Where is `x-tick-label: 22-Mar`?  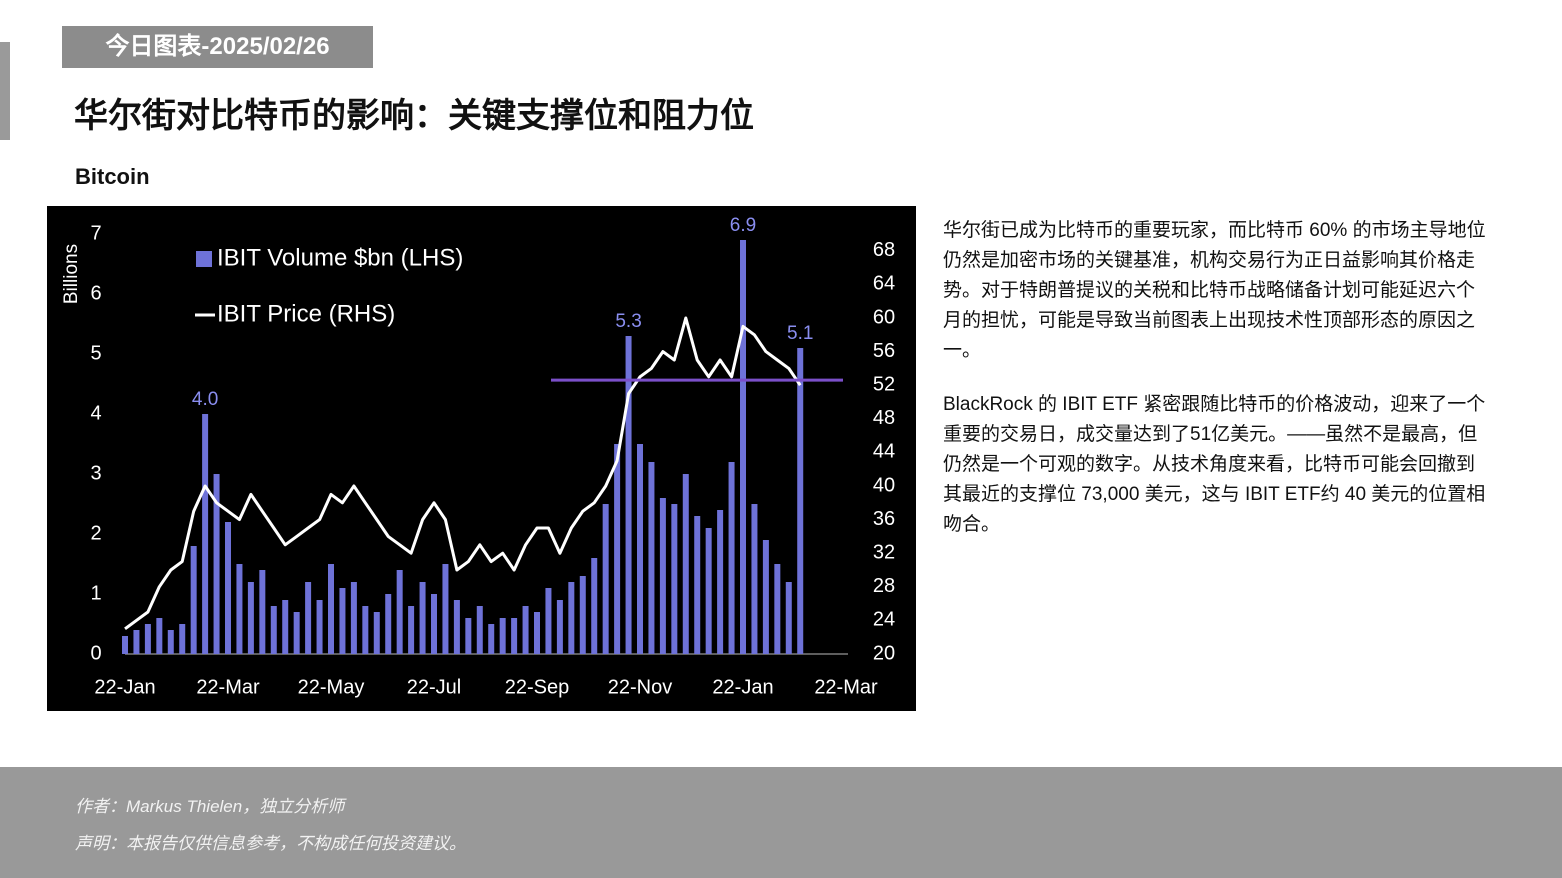 x-tick-label: 22-Mar is located at coordinates (228, 687).